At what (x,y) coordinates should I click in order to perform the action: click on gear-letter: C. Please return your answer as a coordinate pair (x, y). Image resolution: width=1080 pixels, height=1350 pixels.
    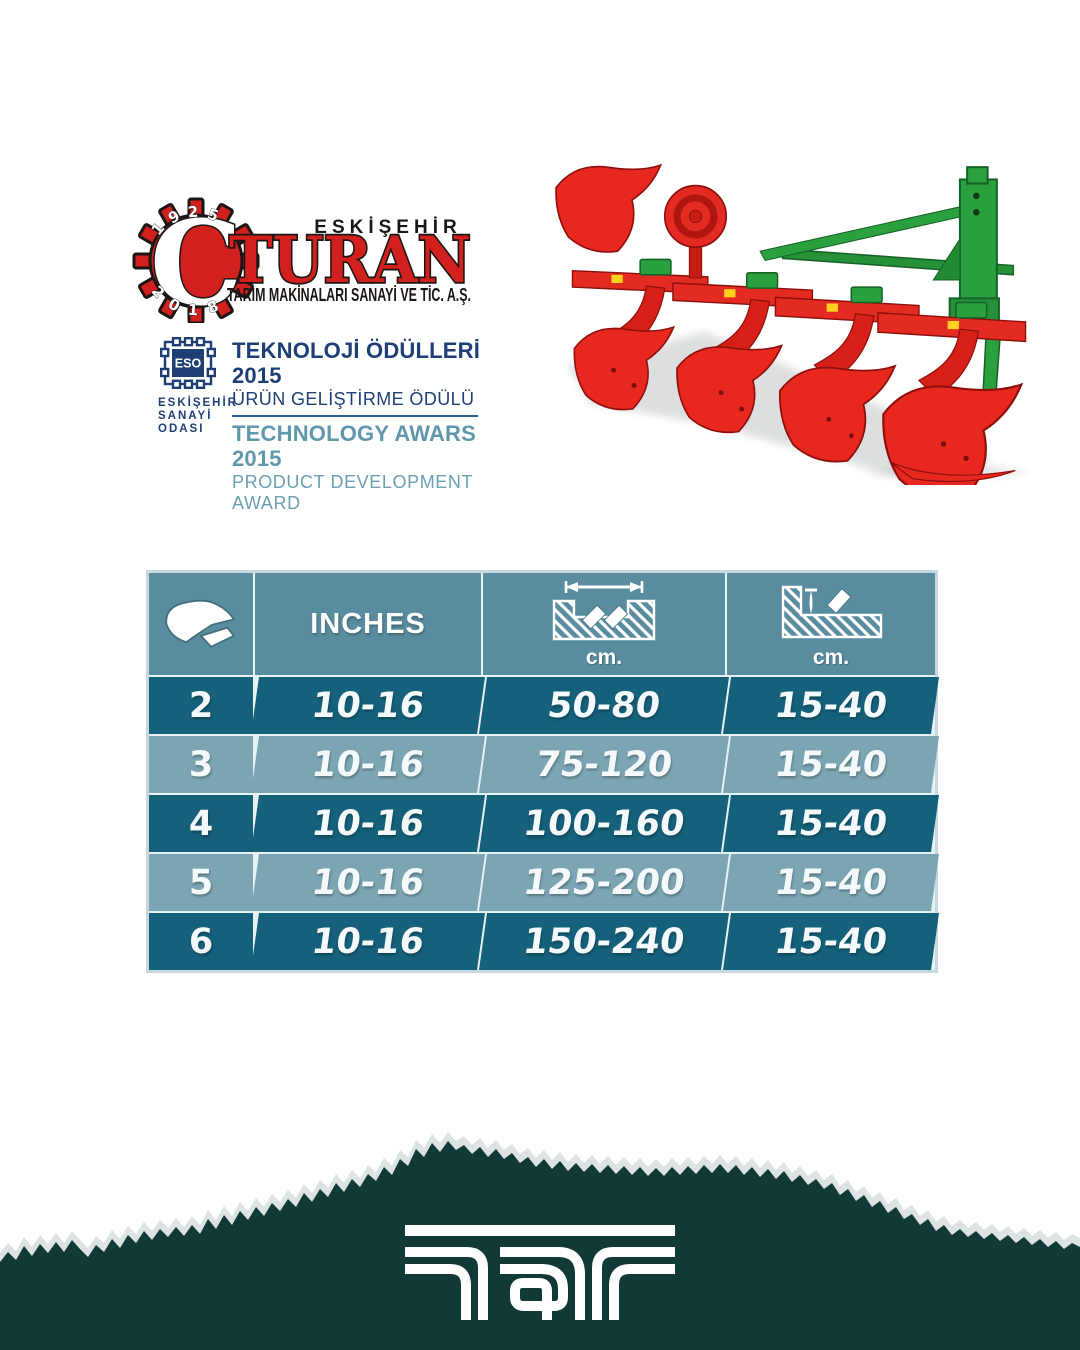
    Looking at the image, I should click on (196, 259).